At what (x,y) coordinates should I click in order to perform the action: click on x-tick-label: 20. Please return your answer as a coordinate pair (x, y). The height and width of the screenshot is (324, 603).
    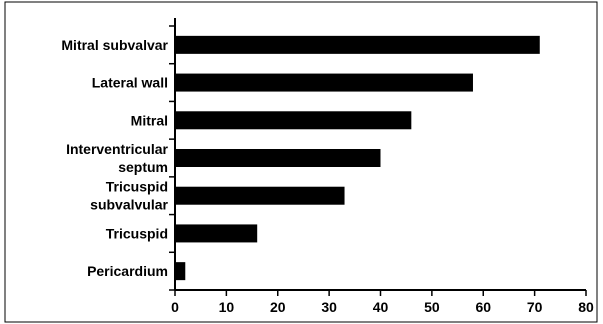
    Looking at the image, I should click on (278, 307).